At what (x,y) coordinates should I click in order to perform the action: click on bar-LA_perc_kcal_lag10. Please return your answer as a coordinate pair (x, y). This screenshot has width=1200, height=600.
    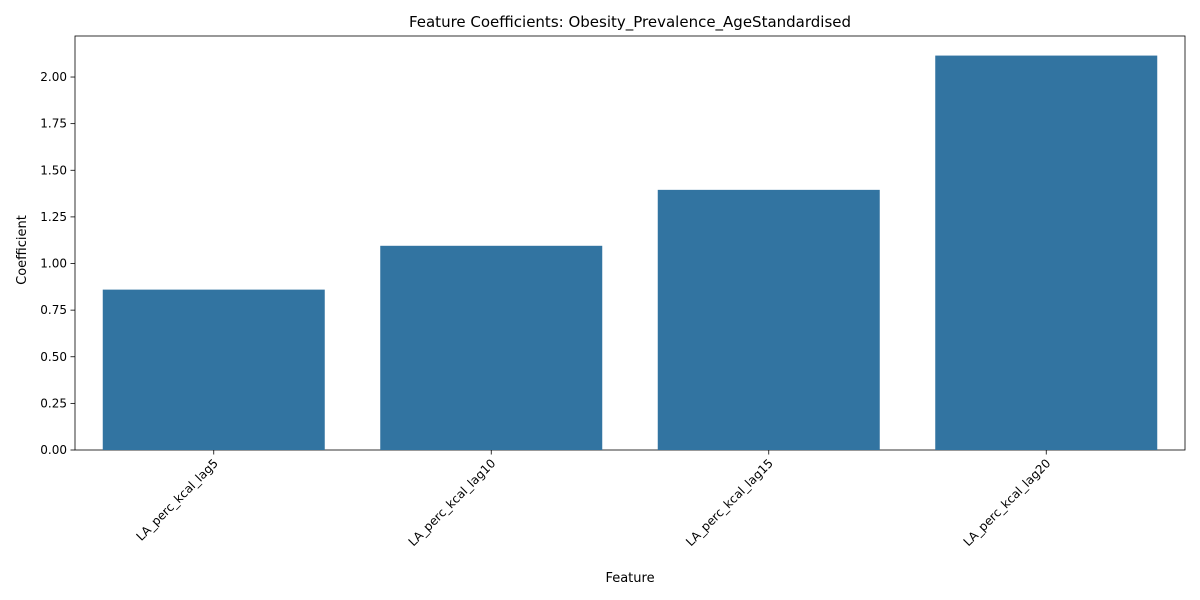
    Looking at the image, I should click on (491, 347).